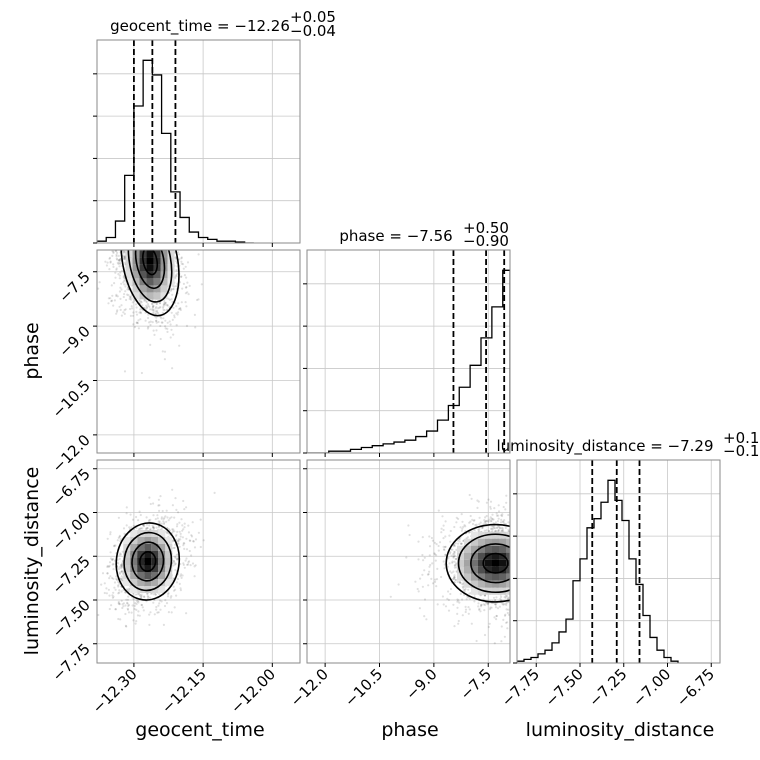 The width and height of the screenshot is (760, 760). What do you see at coordinates (175, 151) in the screenshot?
I see `histogram-geocent_time` at bounding box center [175, 151].